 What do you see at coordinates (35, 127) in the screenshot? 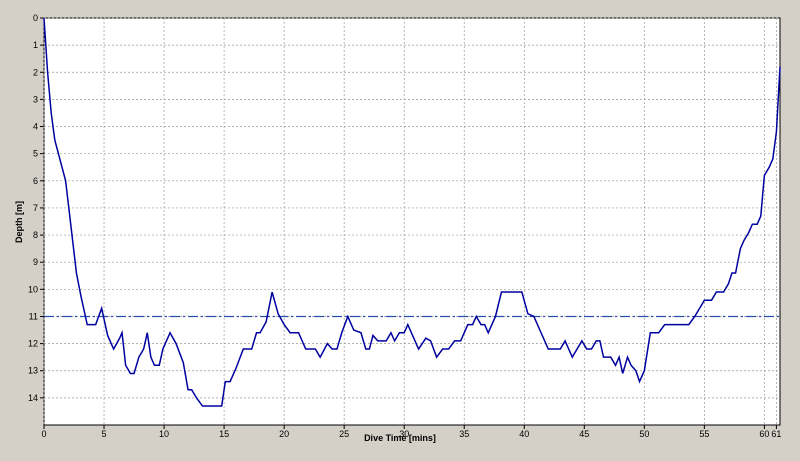
I see `y-tick-label: 4` at bounding box center [35, 127].